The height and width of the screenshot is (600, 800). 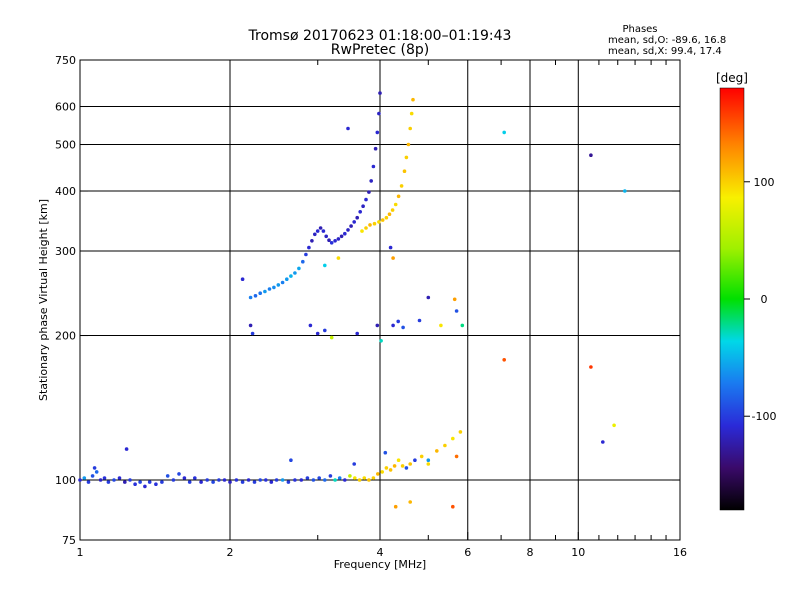 What do you see at coordinates (380, 36) in the screenshot?
I see `chart-title: Tromsø 20170623 01:18:00–01:19:43` at bounding box center [380, 36].